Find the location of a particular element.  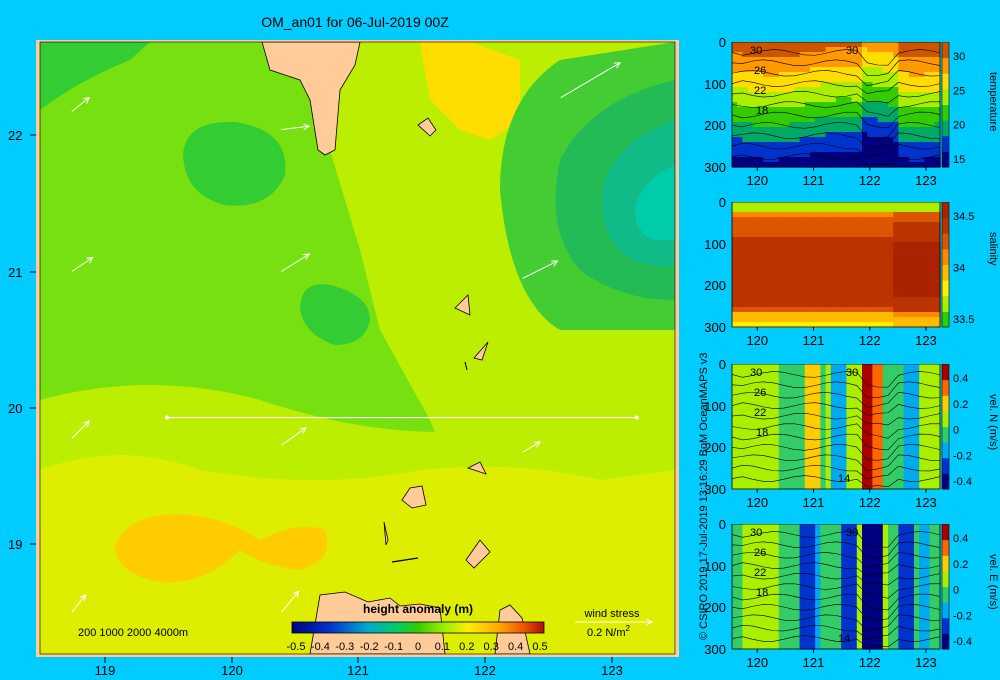

colorbar-ticks: -0.5 -0.4 -0.3 -0.2 -0.1 0 0.1 0.2 0.3 0.4 0.5 is located at coordinates (417, 647).